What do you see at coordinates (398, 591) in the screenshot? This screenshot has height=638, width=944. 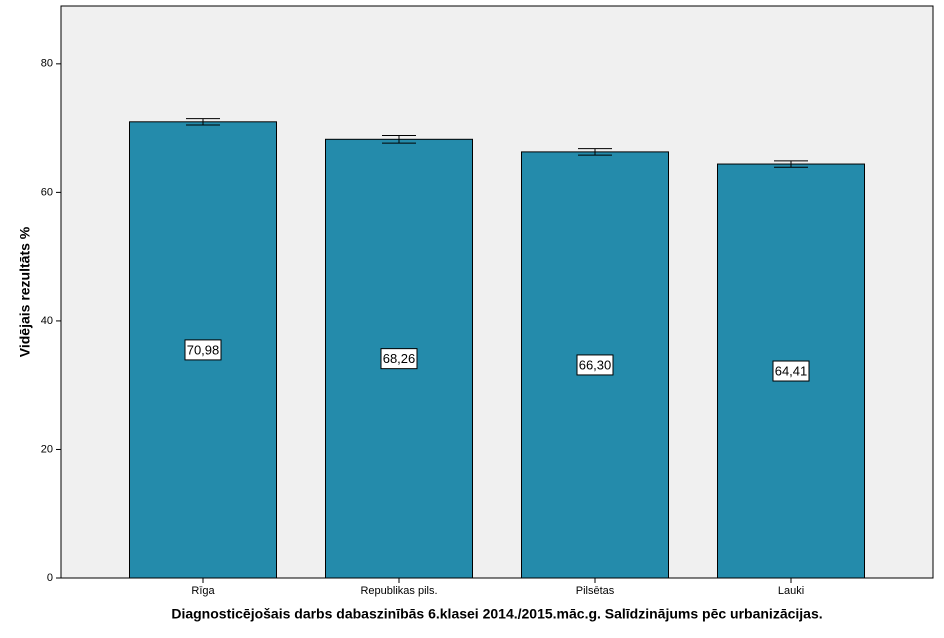 I see `x-tick-label: Republikas pils.` at bounding box center [398, 591].